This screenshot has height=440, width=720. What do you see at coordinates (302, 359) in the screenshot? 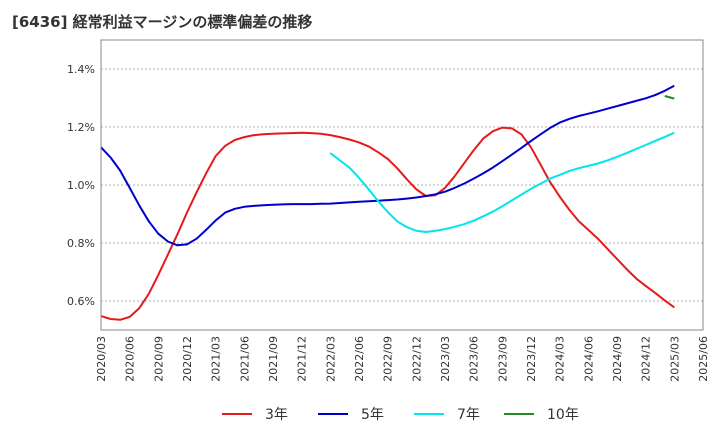
I see `x-tick-label: 2021/12` at bounding box center [302, 359].